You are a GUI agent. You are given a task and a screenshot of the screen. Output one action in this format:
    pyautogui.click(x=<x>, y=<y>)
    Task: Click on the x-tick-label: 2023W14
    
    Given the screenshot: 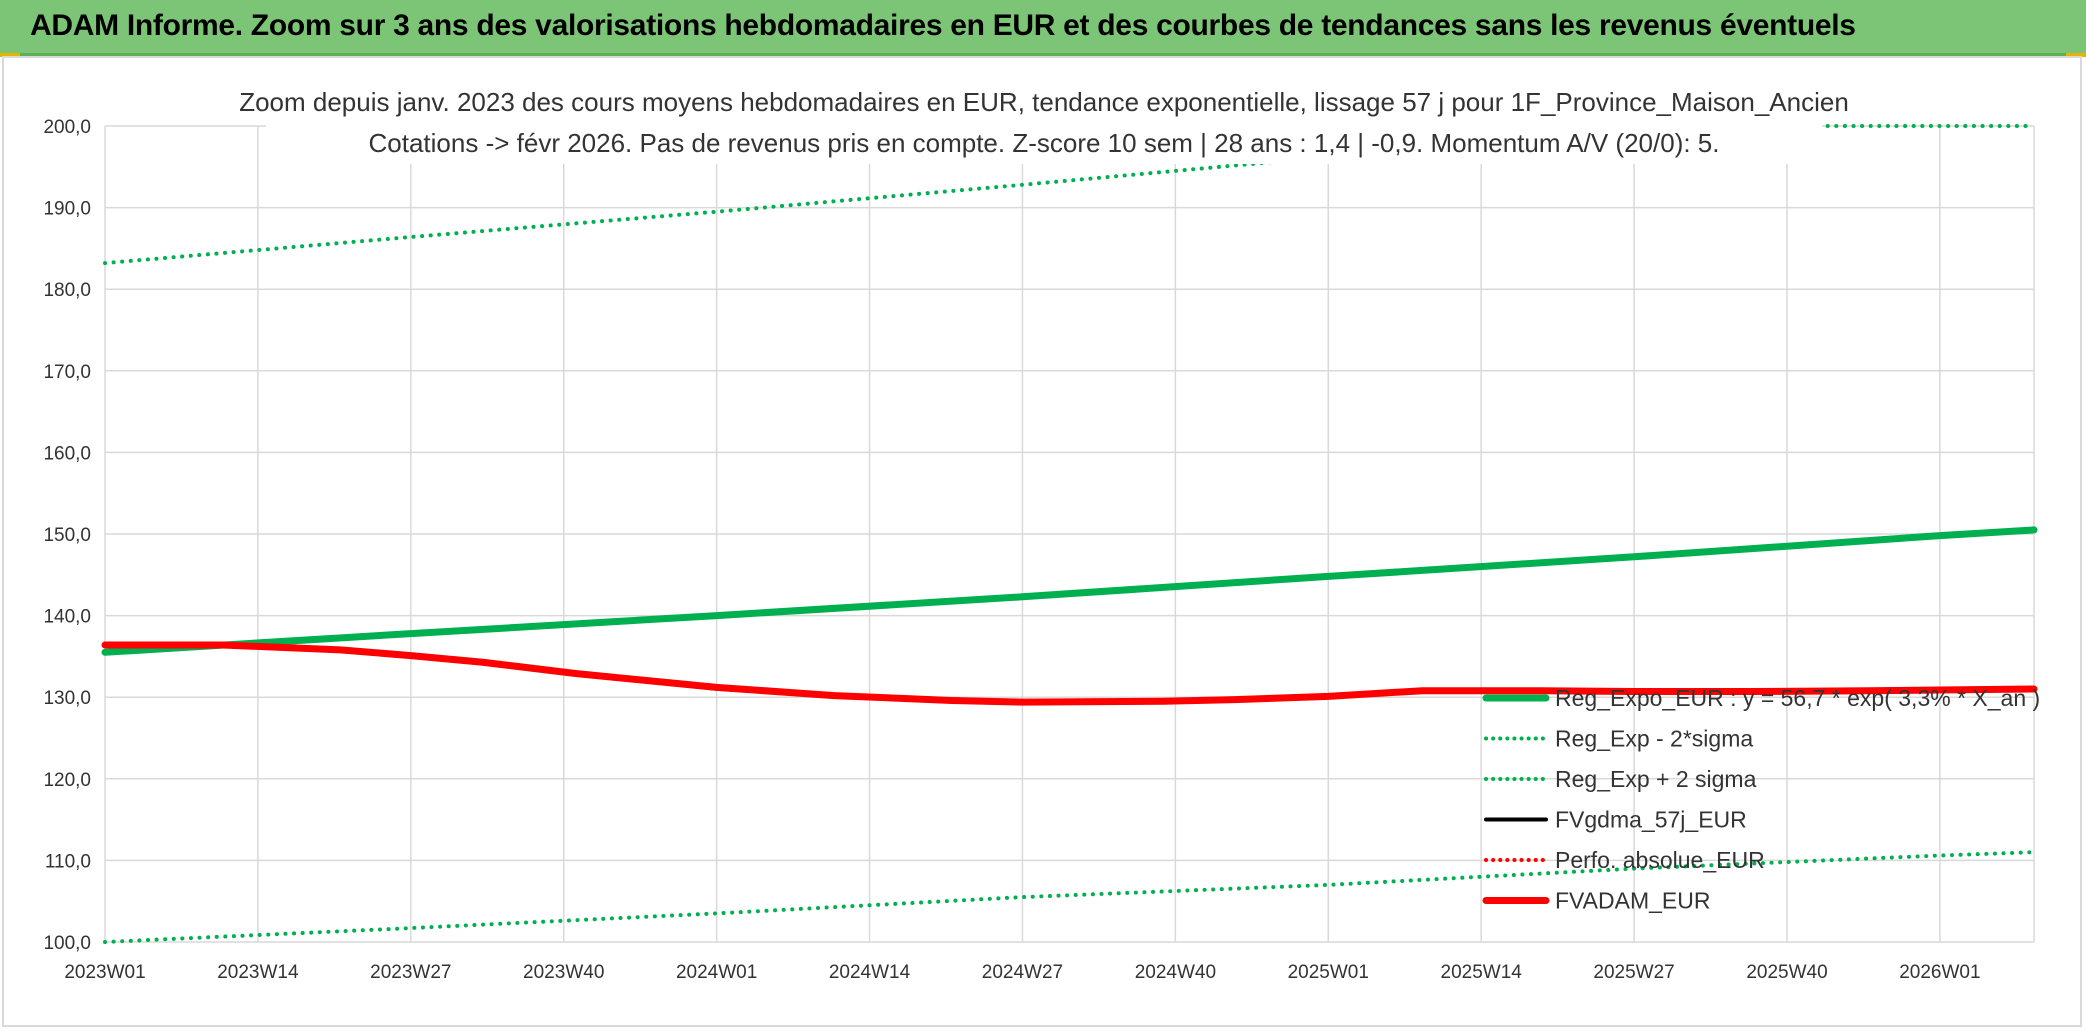 What is the action you would take?
    pyautogui.click(x=258, y=972)
    